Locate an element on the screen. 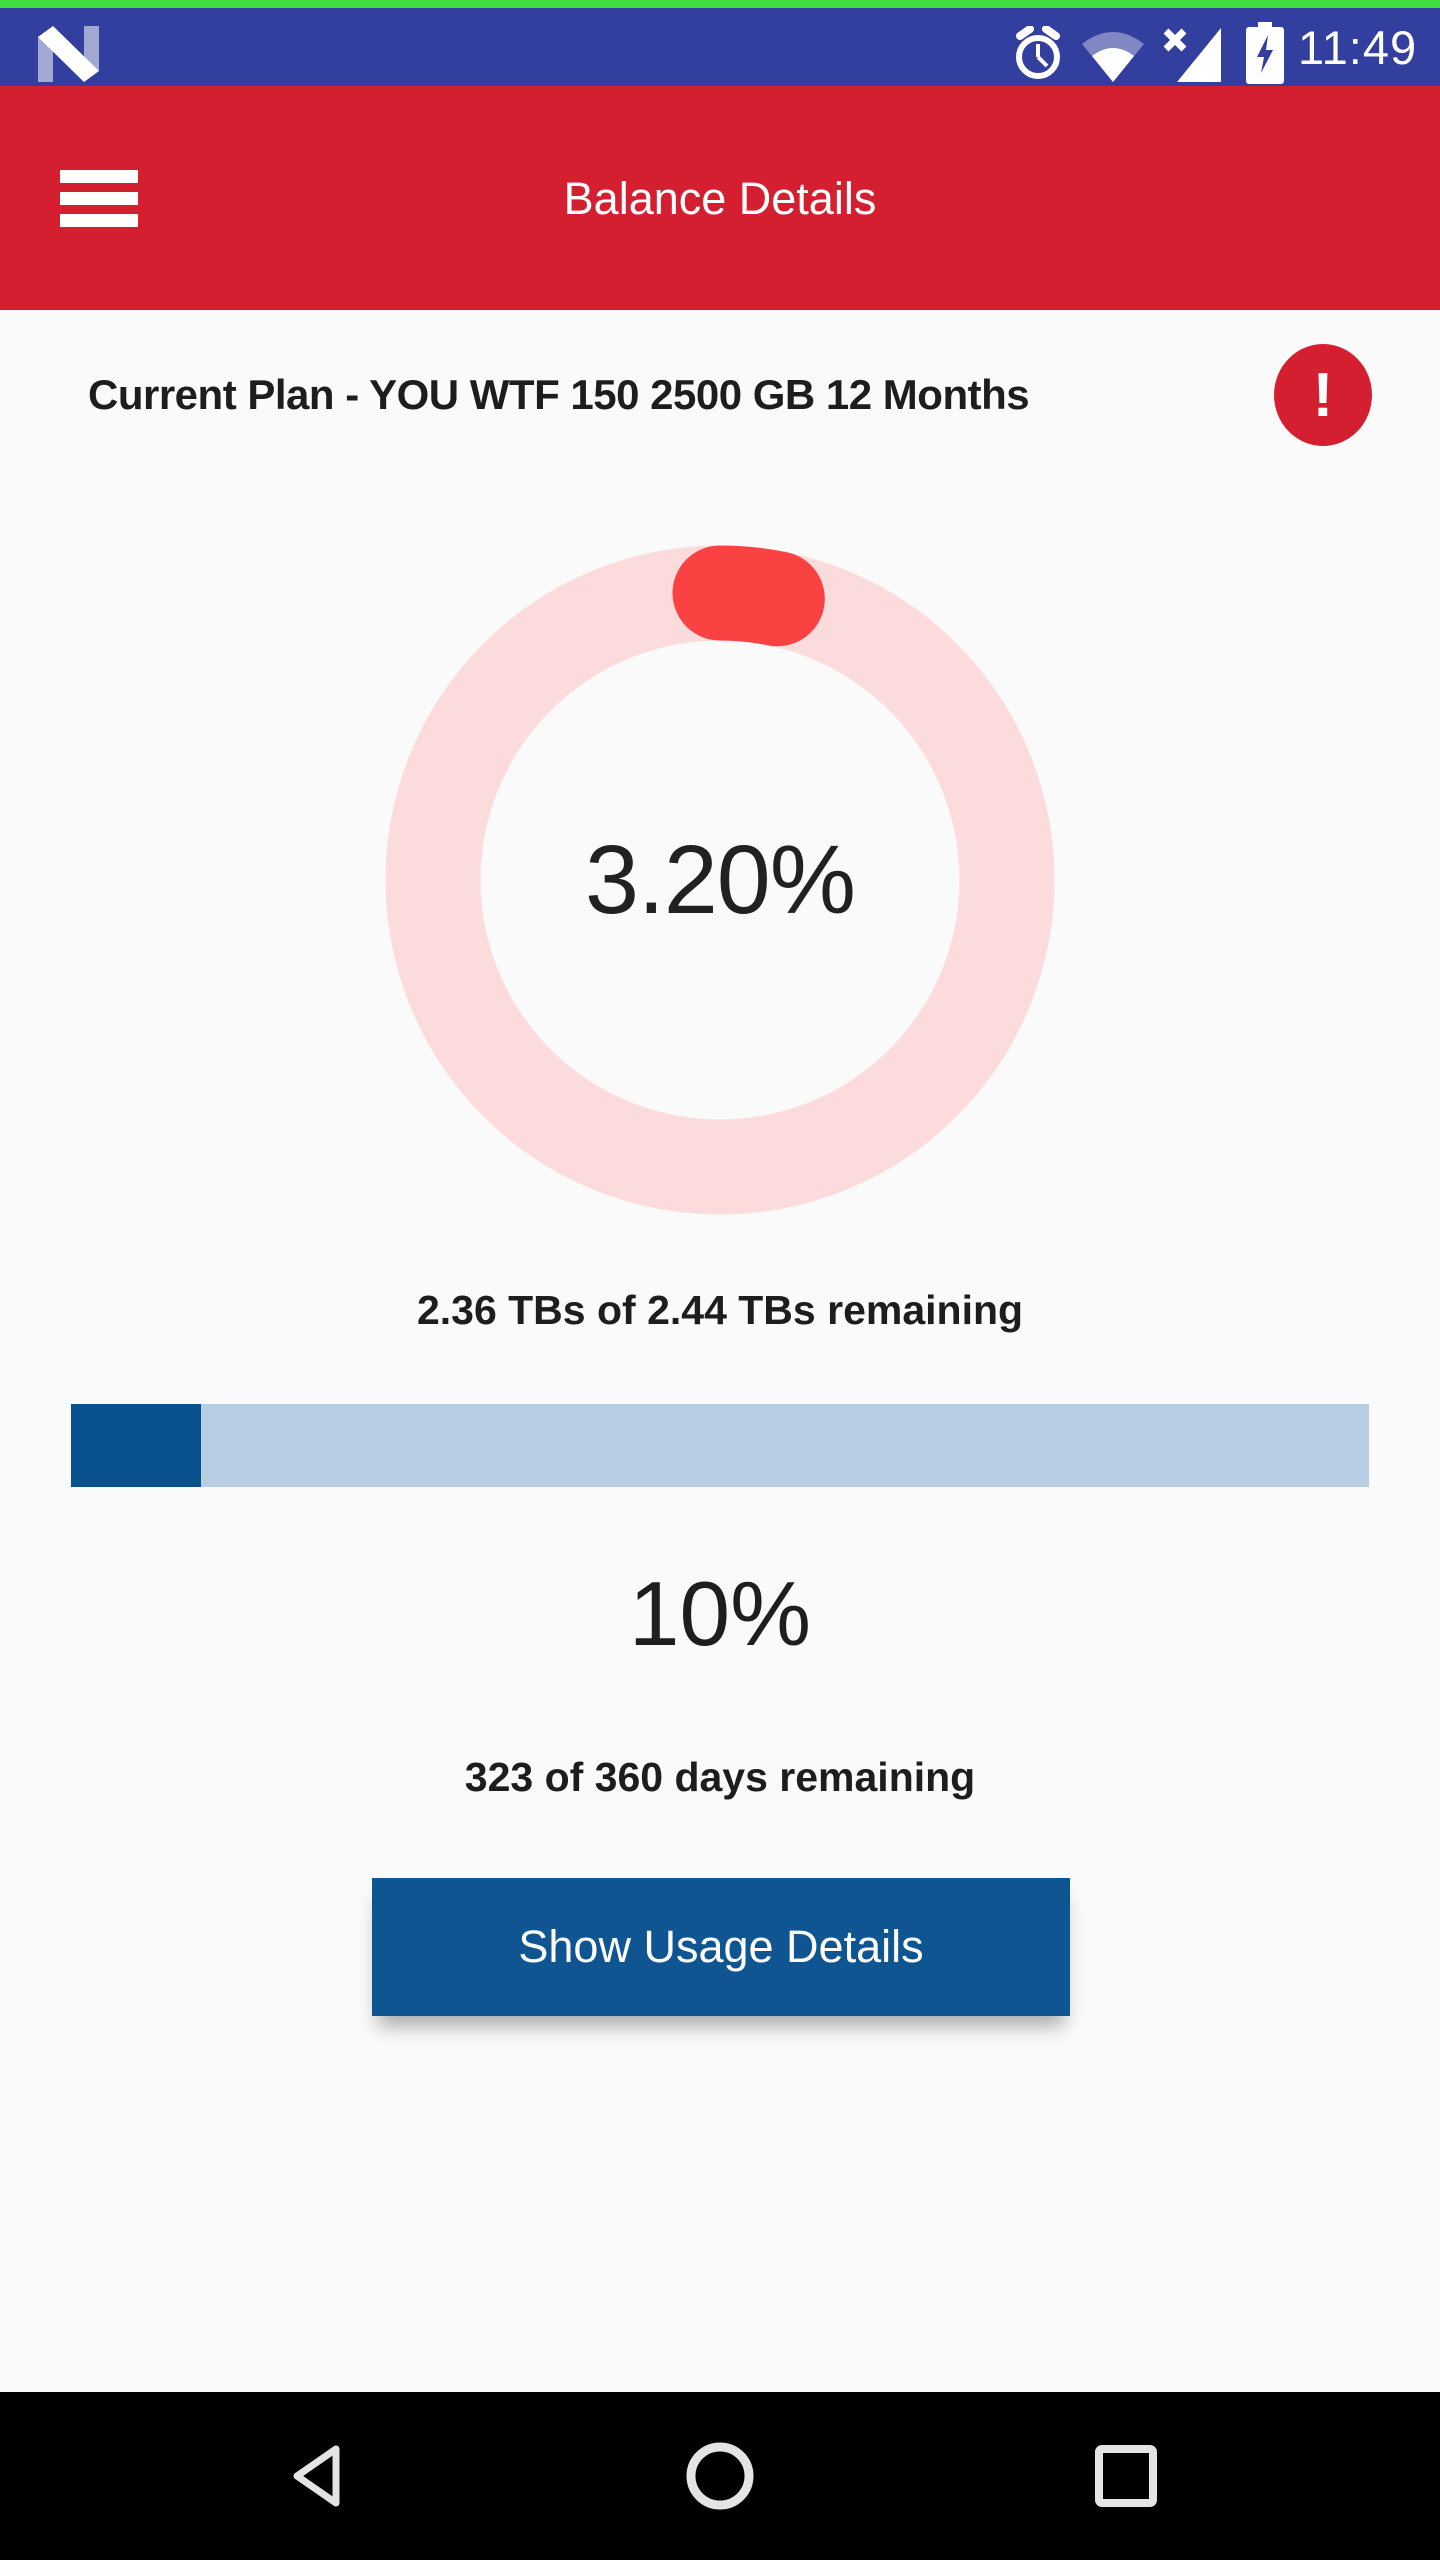 This screenshot has height=2560, width=1440. ring-chart is located at coordinates (720, 880).